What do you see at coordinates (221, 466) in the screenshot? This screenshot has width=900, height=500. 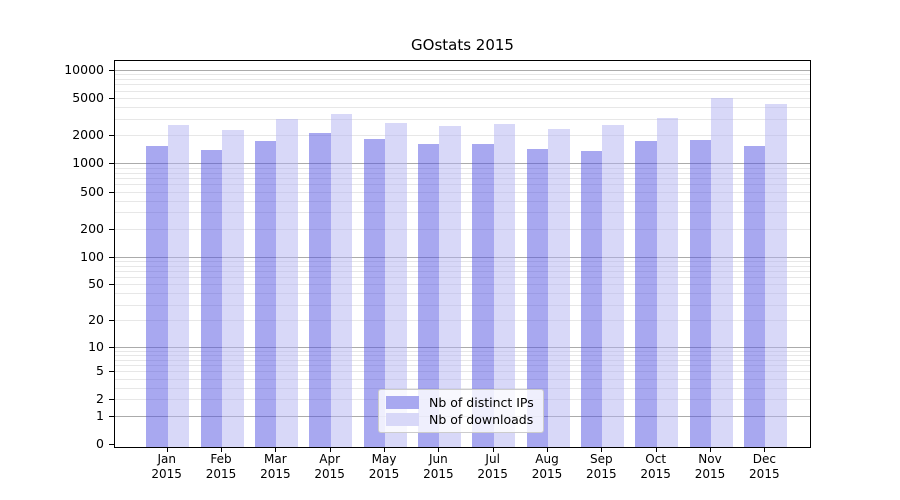 I see `x-tick-label-feb: Feb 2015` at bounding box center [221, 466].